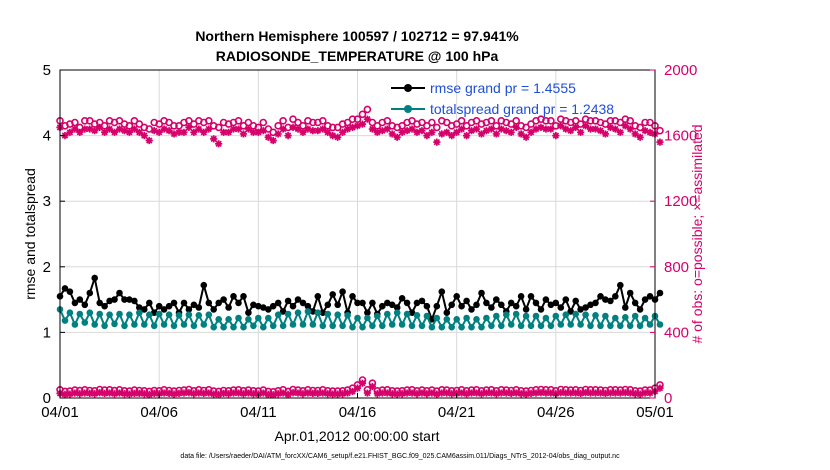 The width and height of the screenshot is (830, 470). What do you see at coordinates (47, 267) in the screenshot?
I see `y-tick-label: 2` at bounding box center [47, 267].